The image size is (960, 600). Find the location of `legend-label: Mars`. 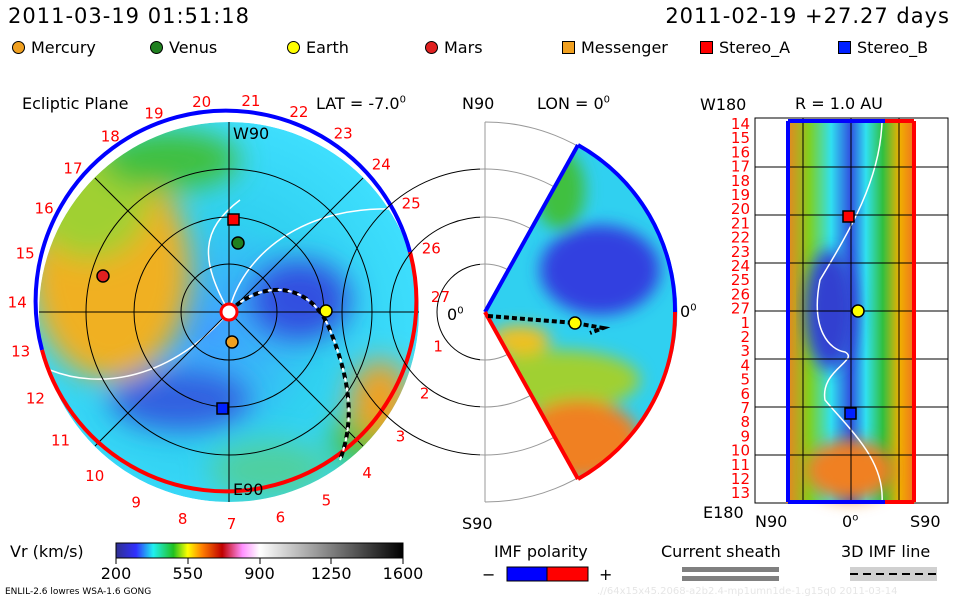

legend-label: Mars is located at coordinates (463, 47).